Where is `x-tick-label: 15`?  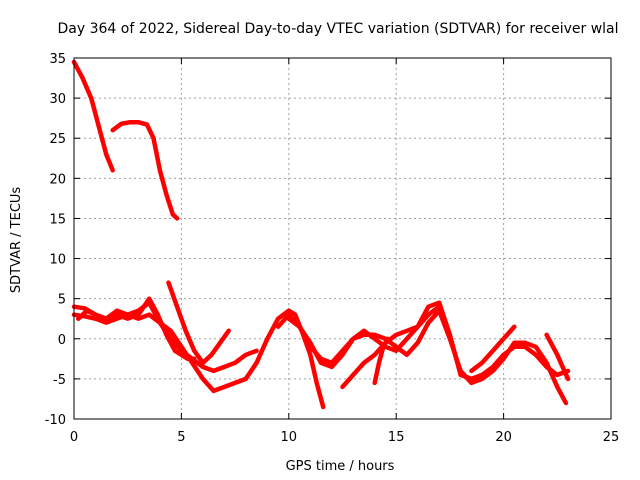
x-tick-label: 15 is located at coordinates (396, 437).